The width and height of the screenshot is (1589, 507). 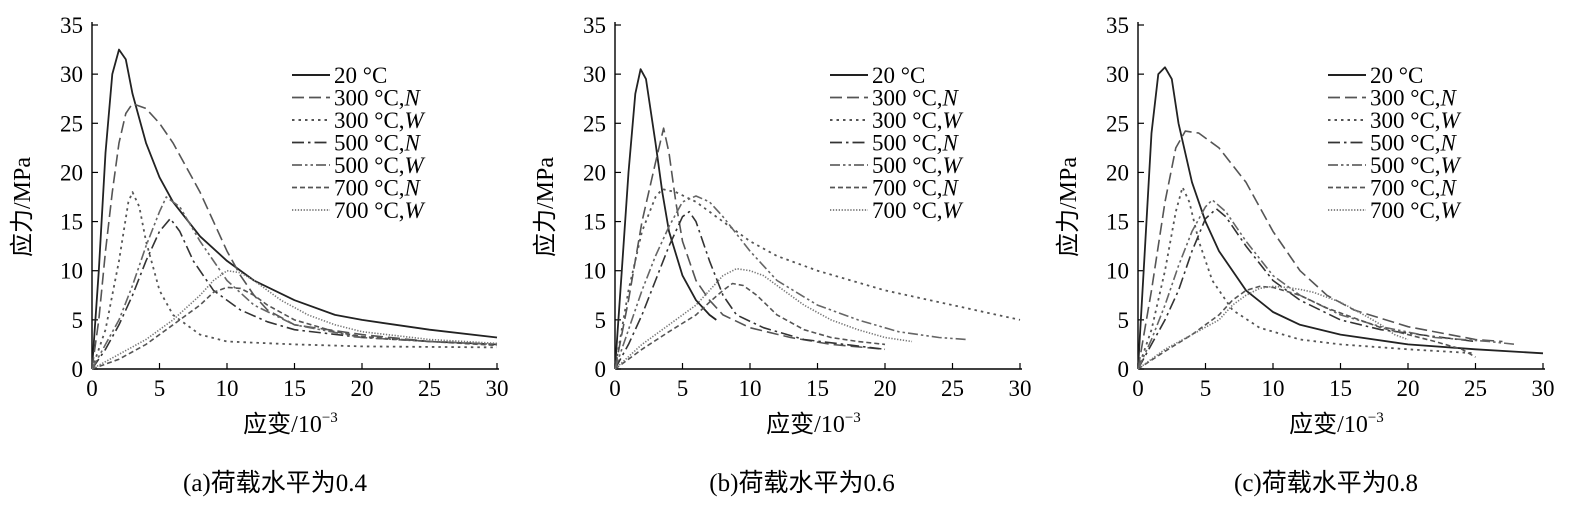 I want to click on x-tick-label: 25, so click(x=429, y=388).